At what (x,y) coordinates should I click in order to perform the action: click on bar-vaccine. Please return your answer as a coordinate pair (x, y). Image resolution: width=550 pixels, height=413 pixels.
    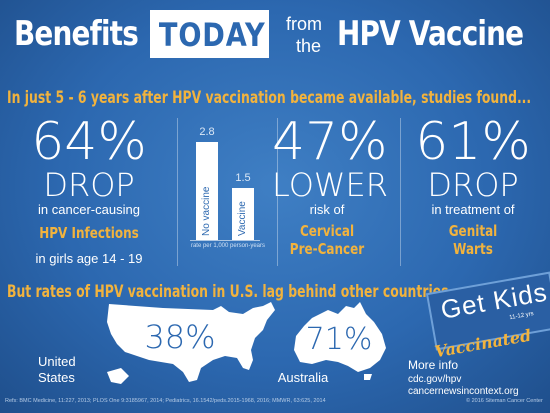
    Looking at the image, I should click on (243, 213).